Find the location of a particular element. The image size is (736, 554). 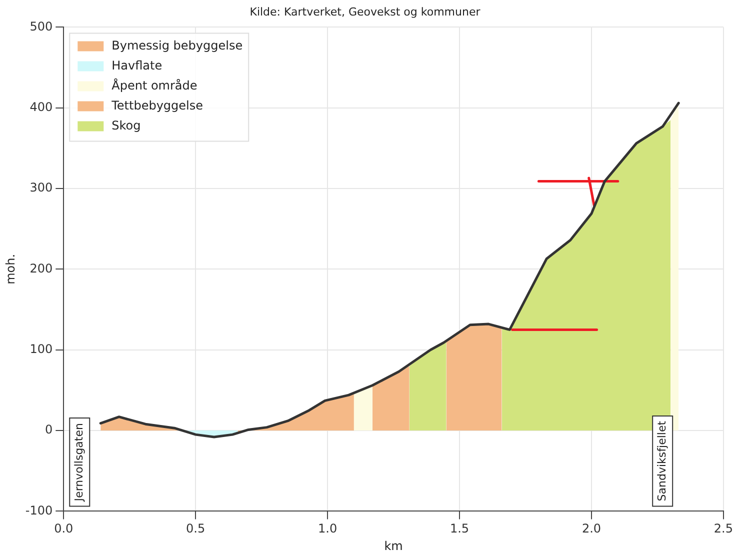

x-axis-title: km is located at coordinates (393, 545).